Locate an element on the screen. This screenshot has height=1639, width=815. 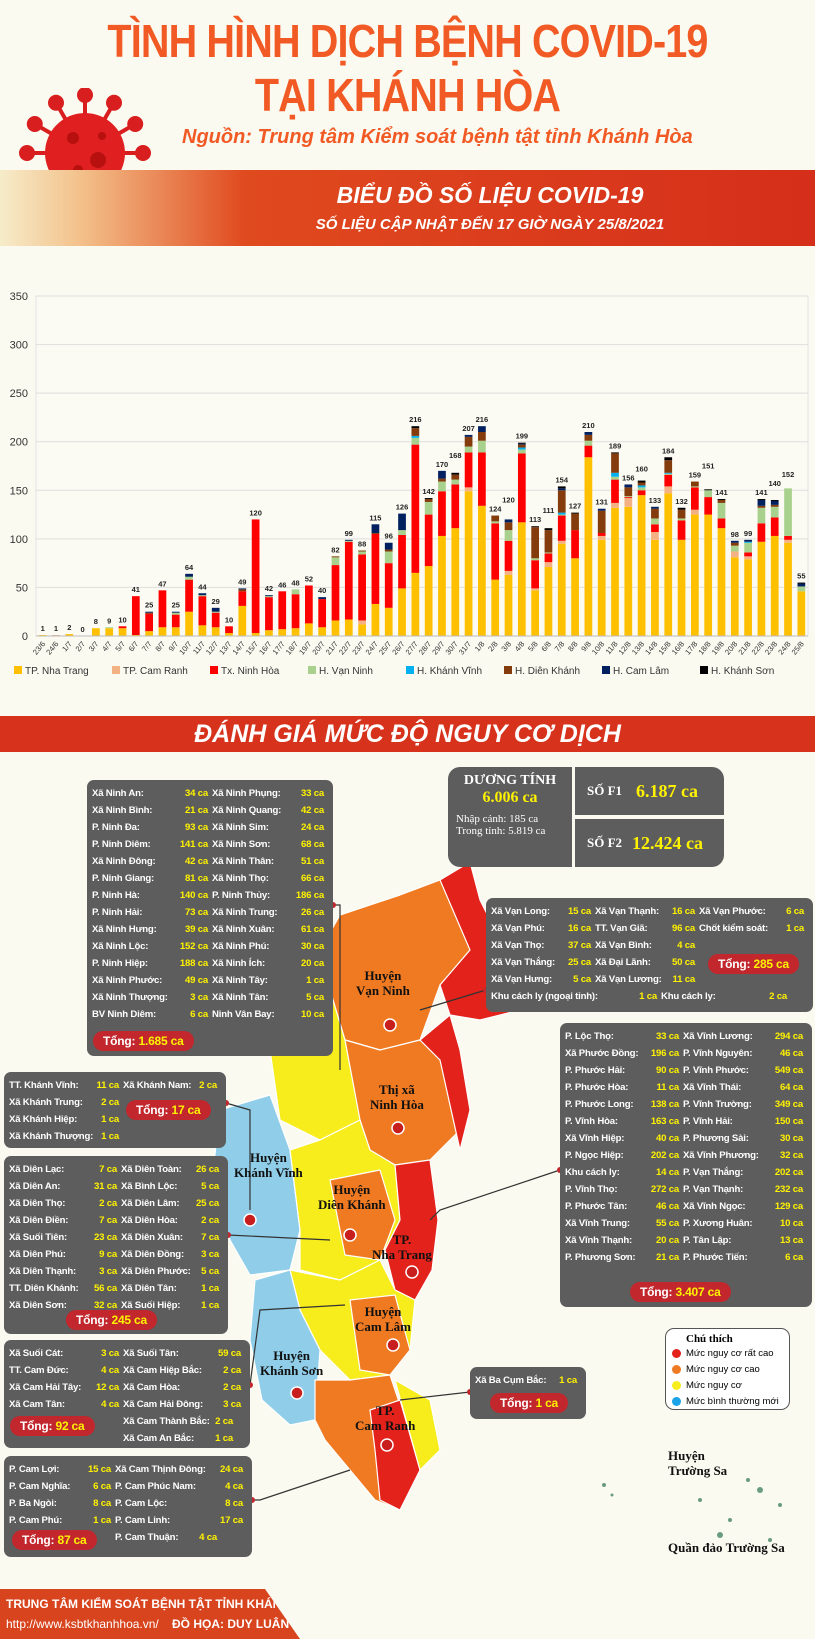
case-row: Xã Vạn Thắng: 25 ca Xã Đại Lãnh: 50 ca is located at coordinates (649, 962).